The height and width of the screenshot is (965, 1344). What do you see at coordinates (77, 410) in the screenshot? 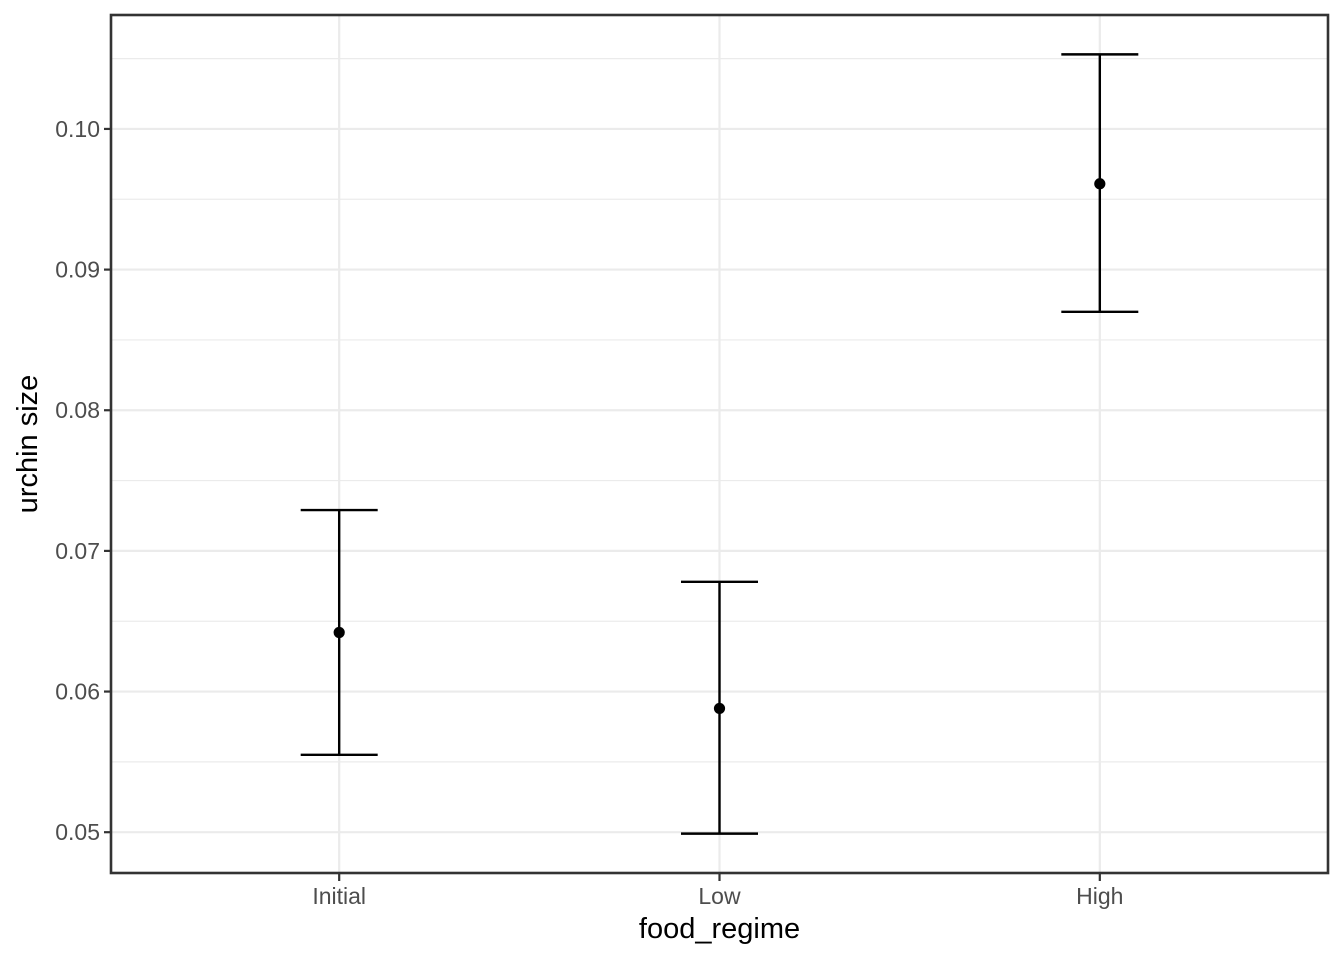
I see `y-tick-label: 0.08` at bounding box center [77, 410].